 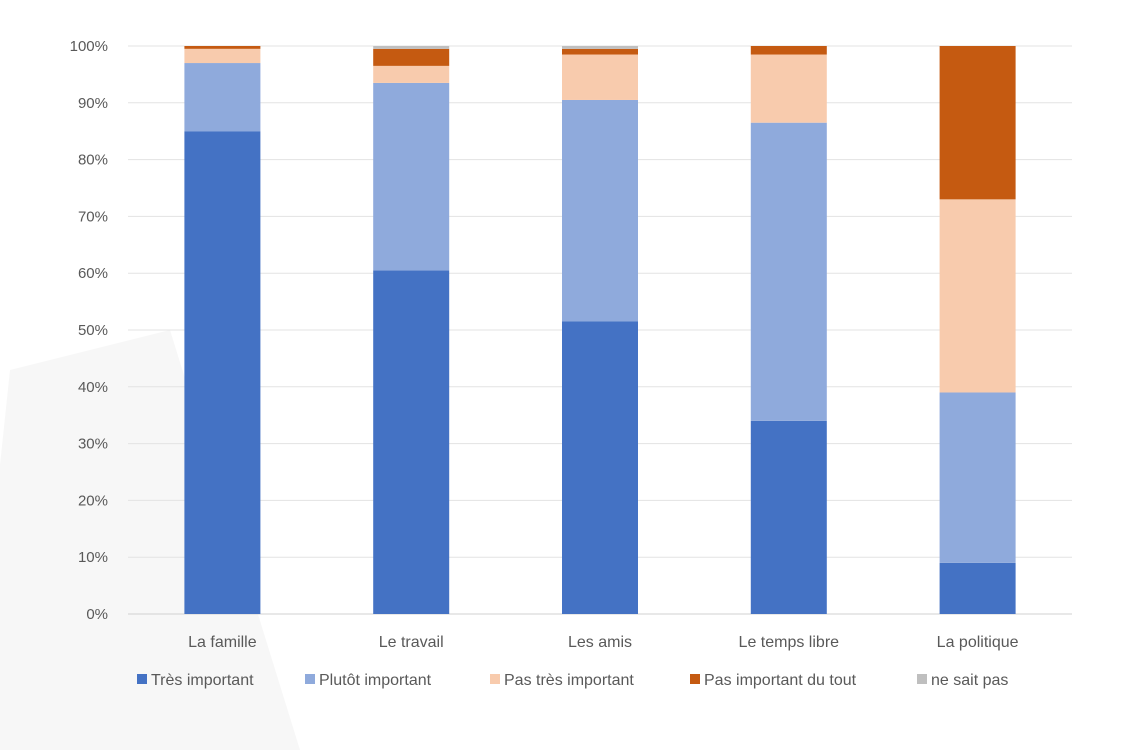 I want to click on y-tick-label: 10%, so click(x=93, y=557).